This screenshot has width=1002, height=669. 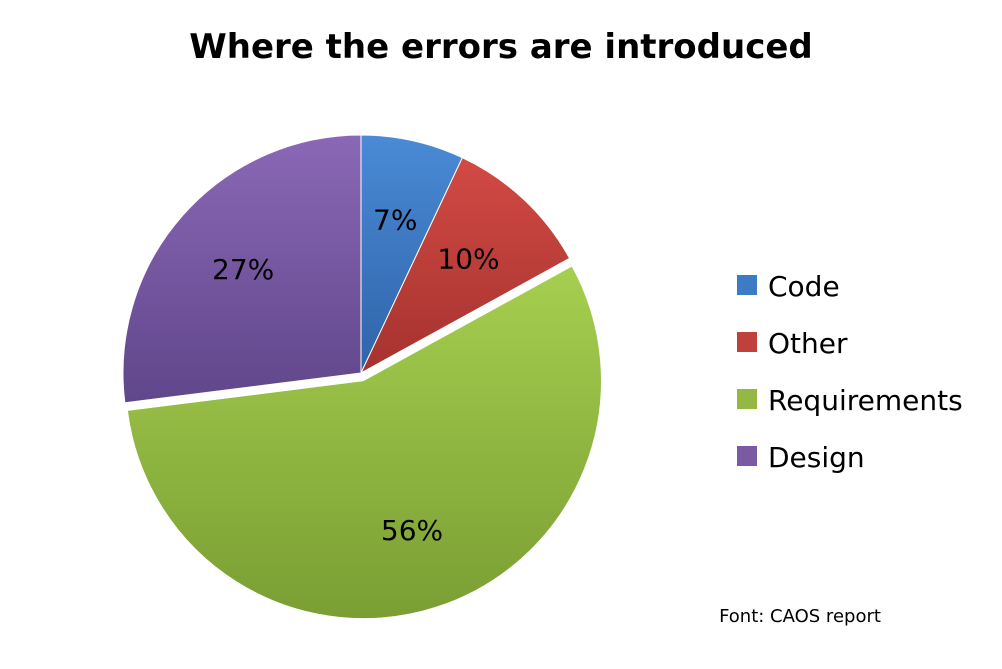 I want to click on data-label-other: 10%, so click(x=468, y=258).